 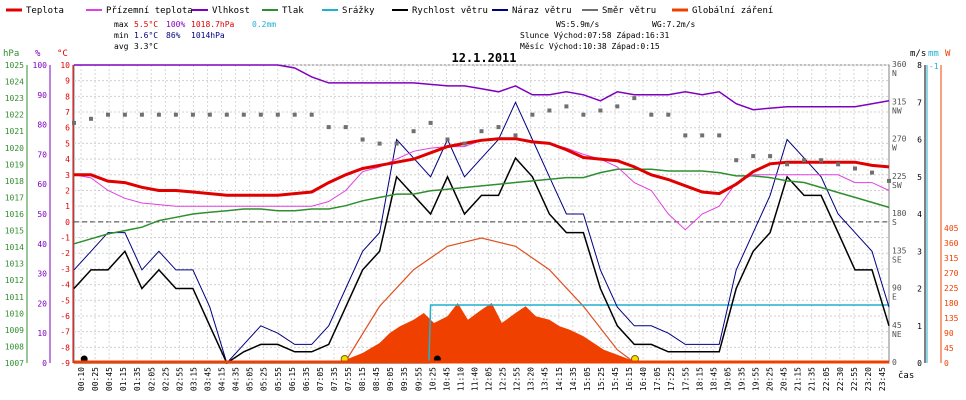 I want to click on axis-tick-degc: 9, so click(x=67, y=81).